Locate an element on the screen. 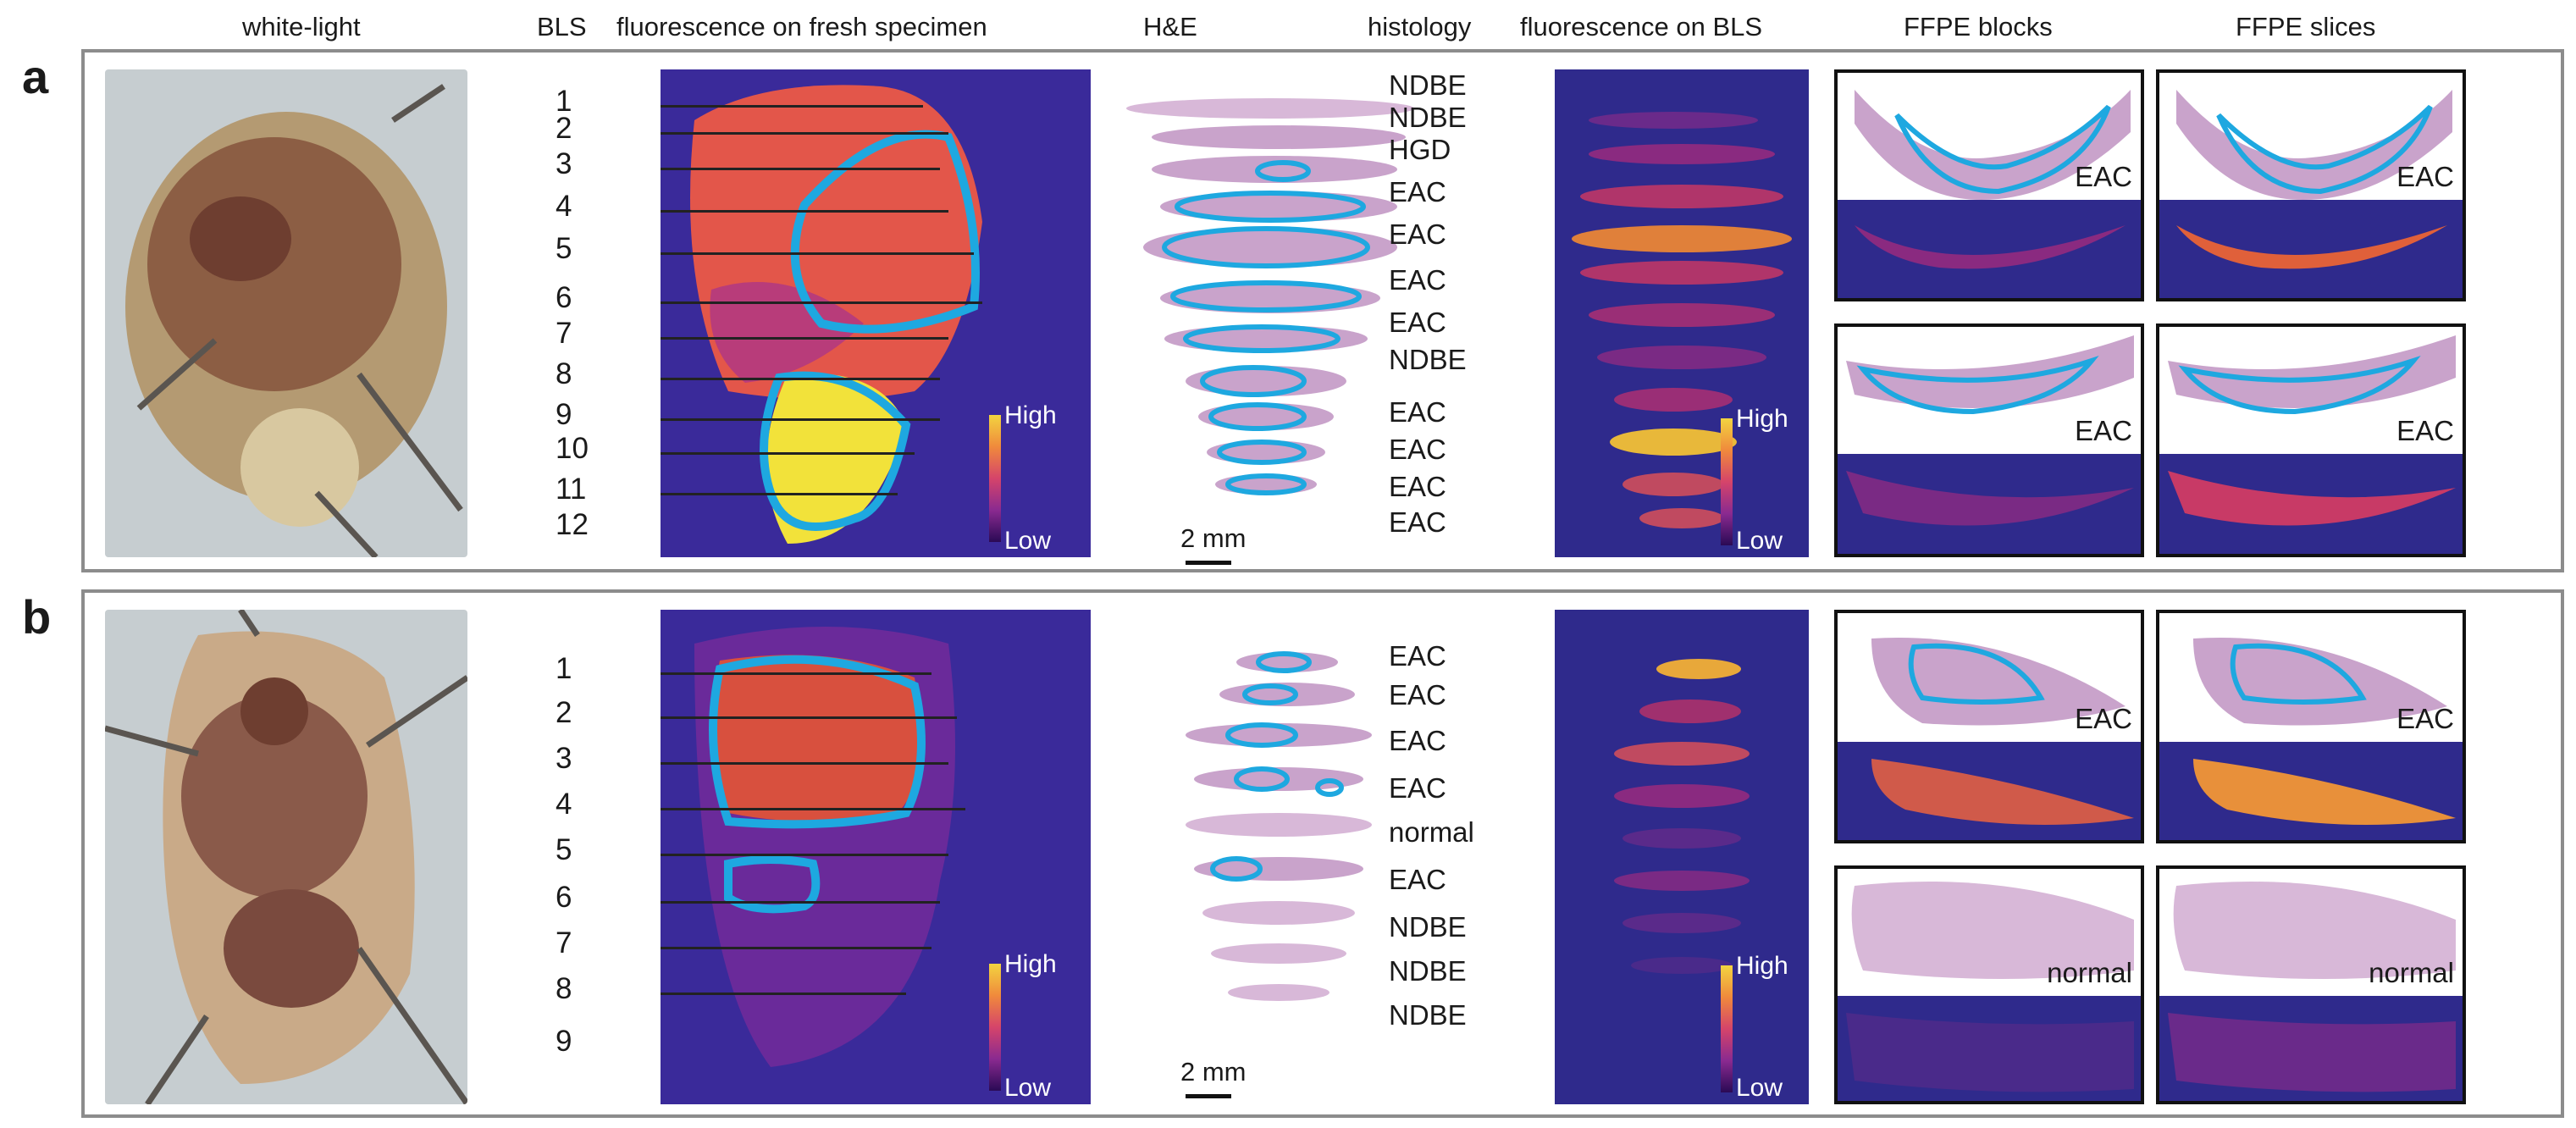  fluorescence-bls-image-b: High Low is located at coordinates (1682, 857).